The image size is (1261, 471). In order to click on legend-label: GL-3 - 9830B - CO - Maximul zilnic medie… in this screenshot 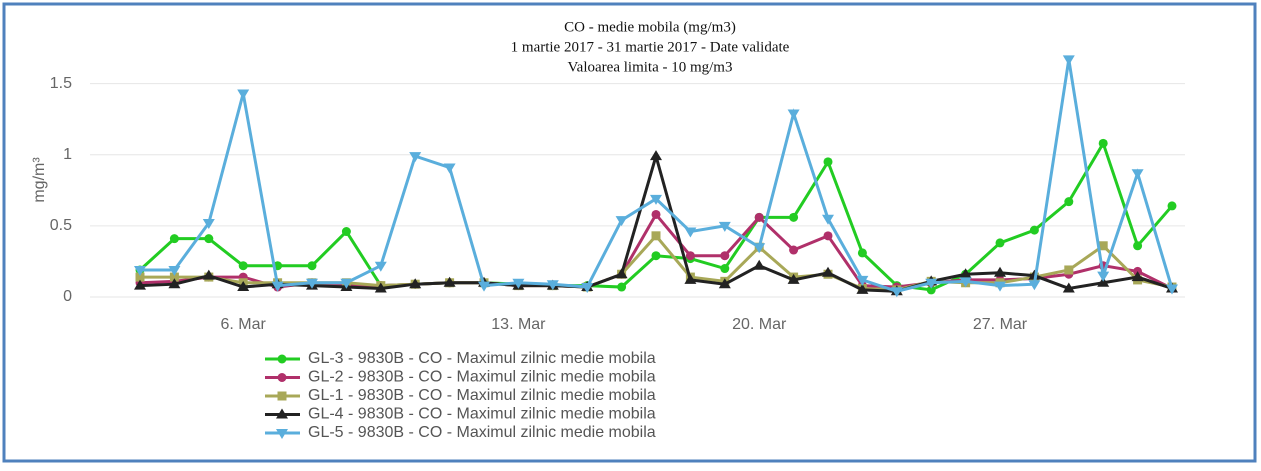, I will do `click(482, 358)`.